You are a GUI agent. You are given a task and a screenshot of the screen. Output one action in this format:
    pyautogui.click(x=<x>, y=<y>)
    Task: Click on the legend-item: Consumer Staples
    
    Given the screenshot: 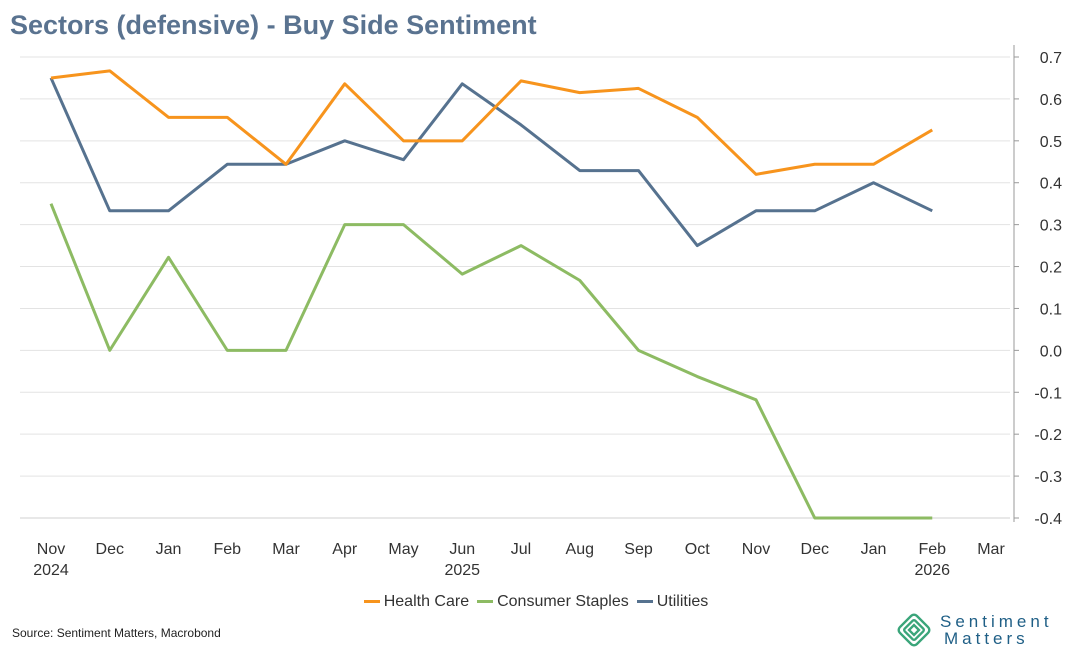 What is the action you would take?
    pyautogui.click(x=553, y=602)
    